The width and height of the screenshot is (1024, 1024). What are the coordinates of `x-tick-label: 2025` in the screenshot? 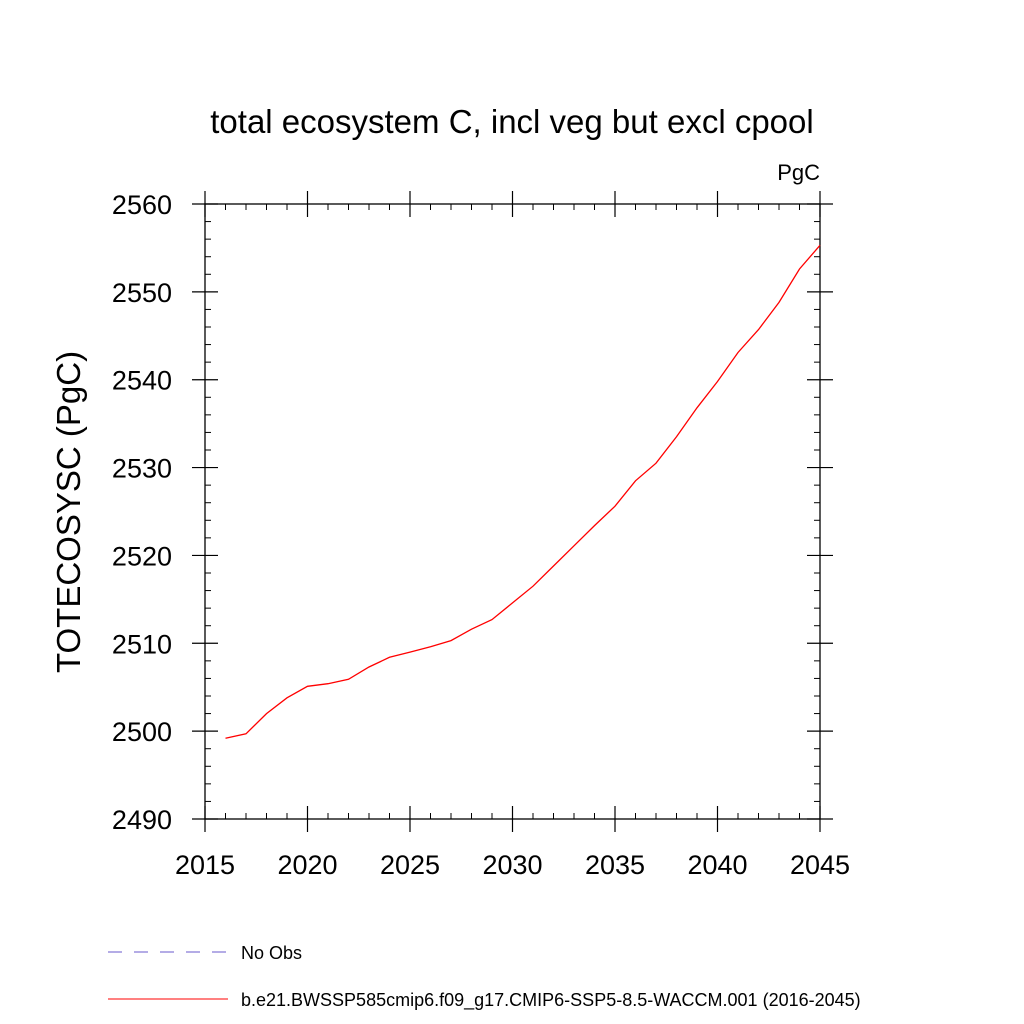 It's located at (410, 865).